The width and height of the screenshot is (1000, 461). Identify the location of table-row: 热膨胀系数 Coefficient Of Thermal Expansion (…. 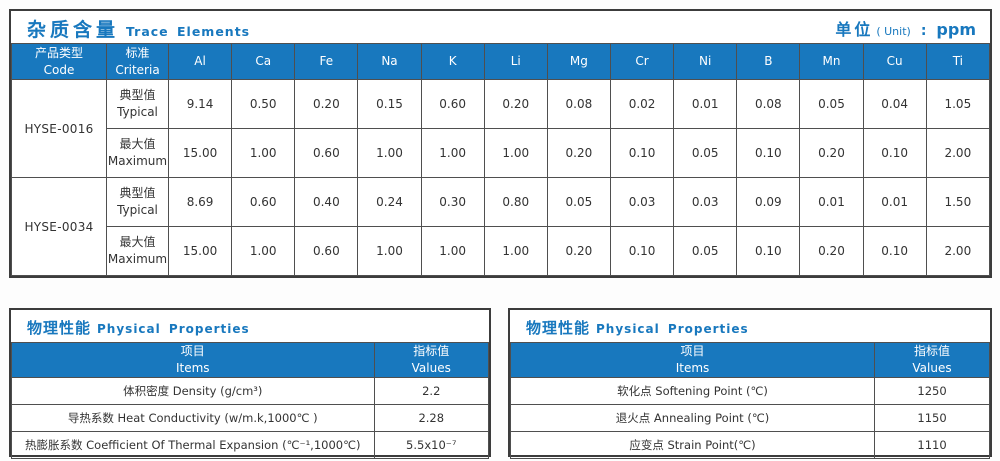
(250, 444).